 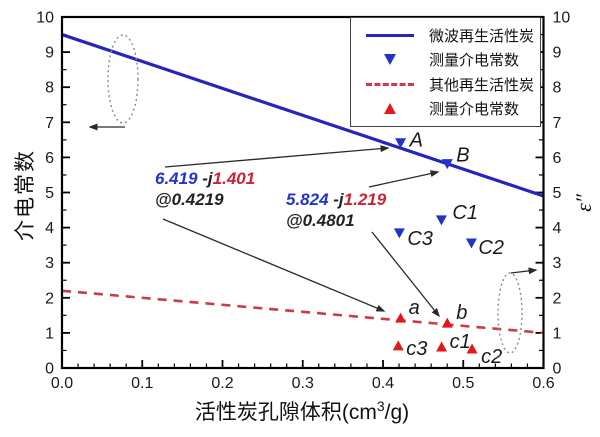 What do you see at coordinates (123, 79) in the screenshot?
I see `left-curve-indicator-ellipse` at bounding box center [123, 79].